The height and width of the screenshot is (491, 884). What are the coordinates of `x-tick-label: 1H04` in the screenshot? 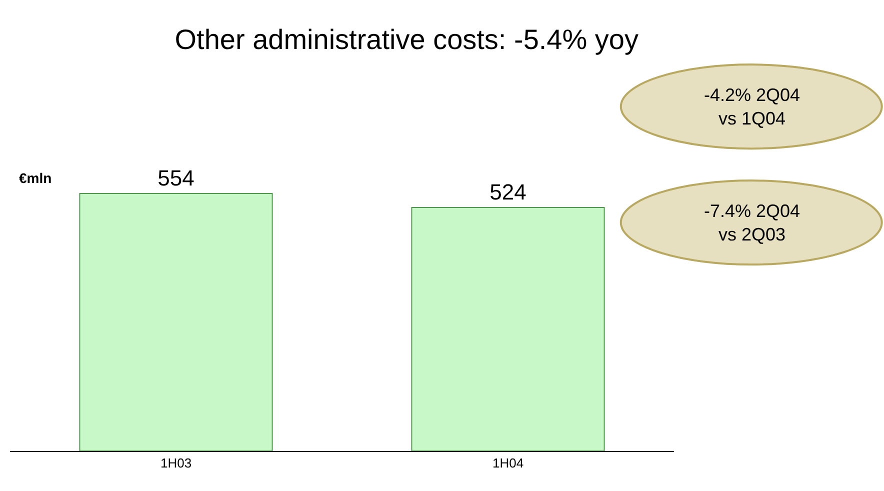 It's located at (508, 463).